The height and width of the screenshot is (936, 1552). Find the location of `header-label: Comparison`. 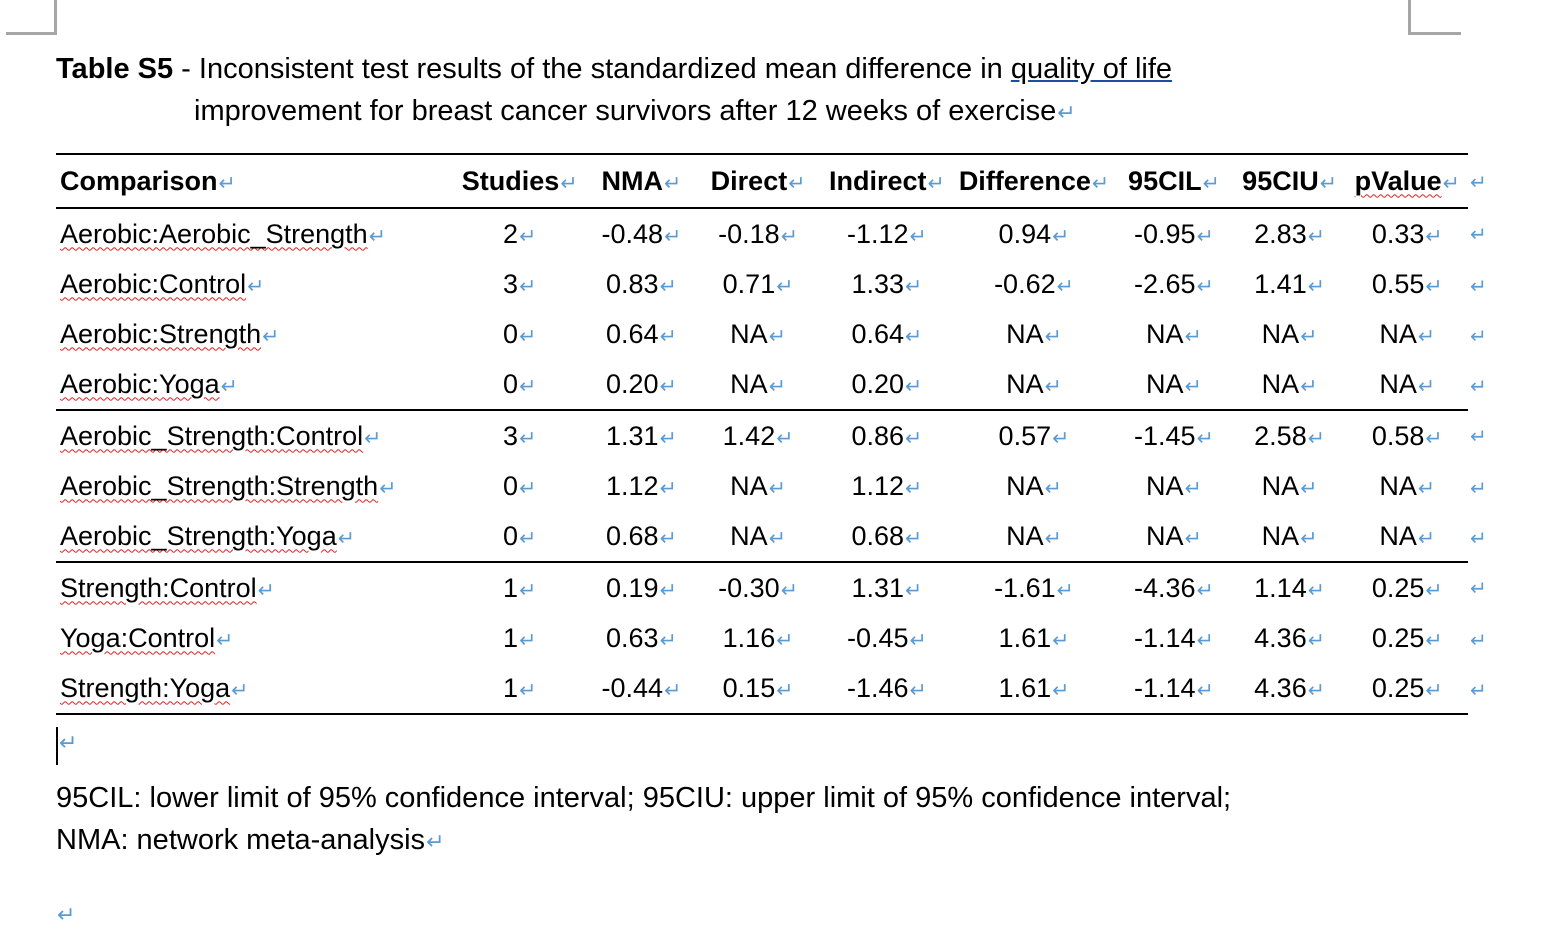

header-label: Comparison is located at coordinates (139, 180).